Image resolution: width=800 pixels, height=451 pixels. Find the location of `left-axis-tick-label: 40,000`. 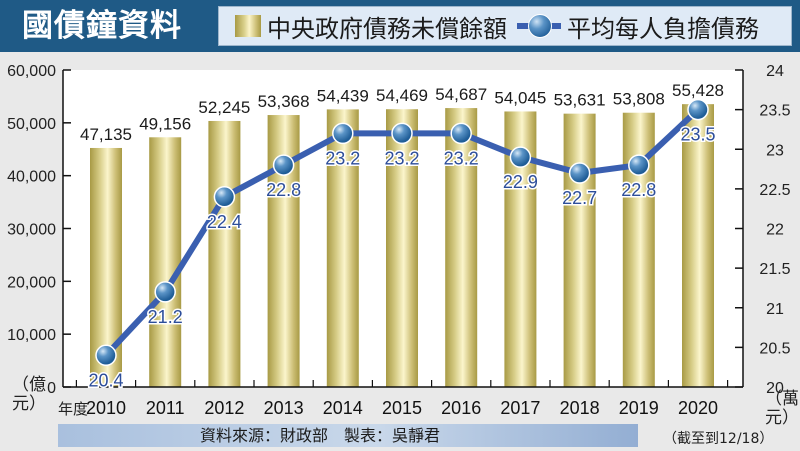

left-axis-tick-label: 40,000 is located at coordinates (31, 177).